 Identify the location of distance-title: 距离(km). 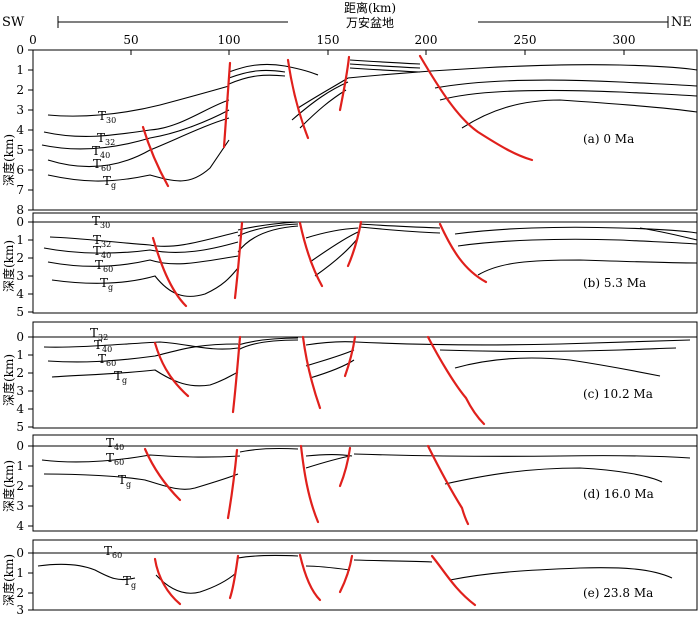
(370, 7).